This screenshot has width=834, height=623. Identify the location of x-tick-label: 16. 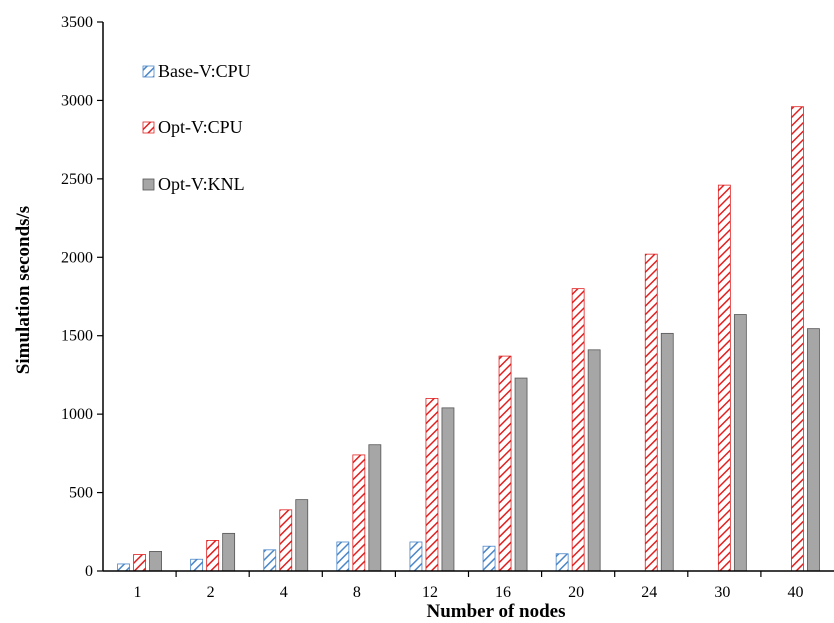
(503, 592).